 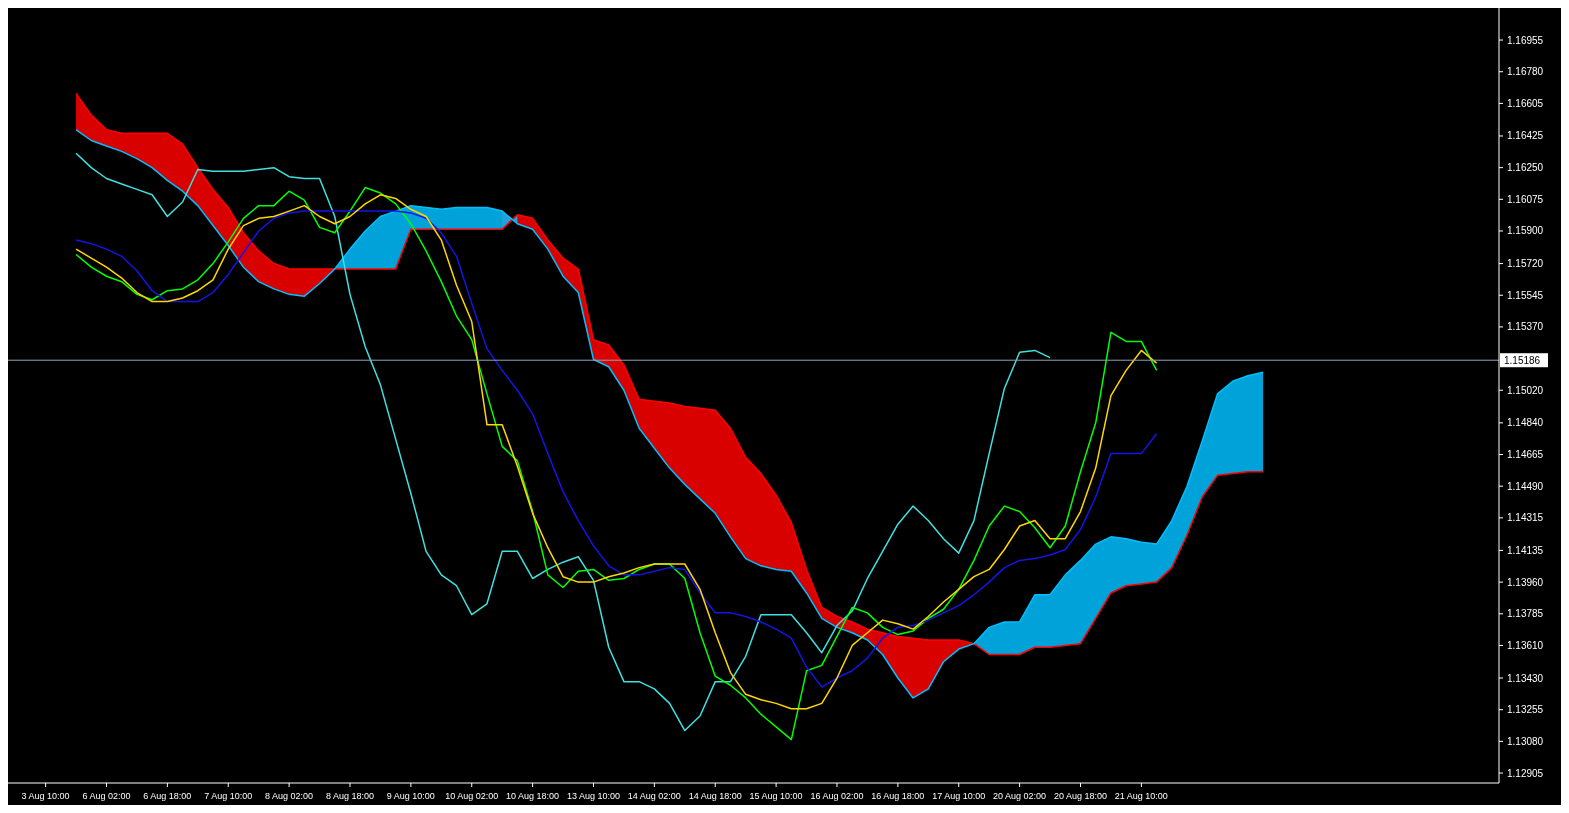 I want to click on x-tick-label: 10 Aug 02:00, so click(x=472, y=796).